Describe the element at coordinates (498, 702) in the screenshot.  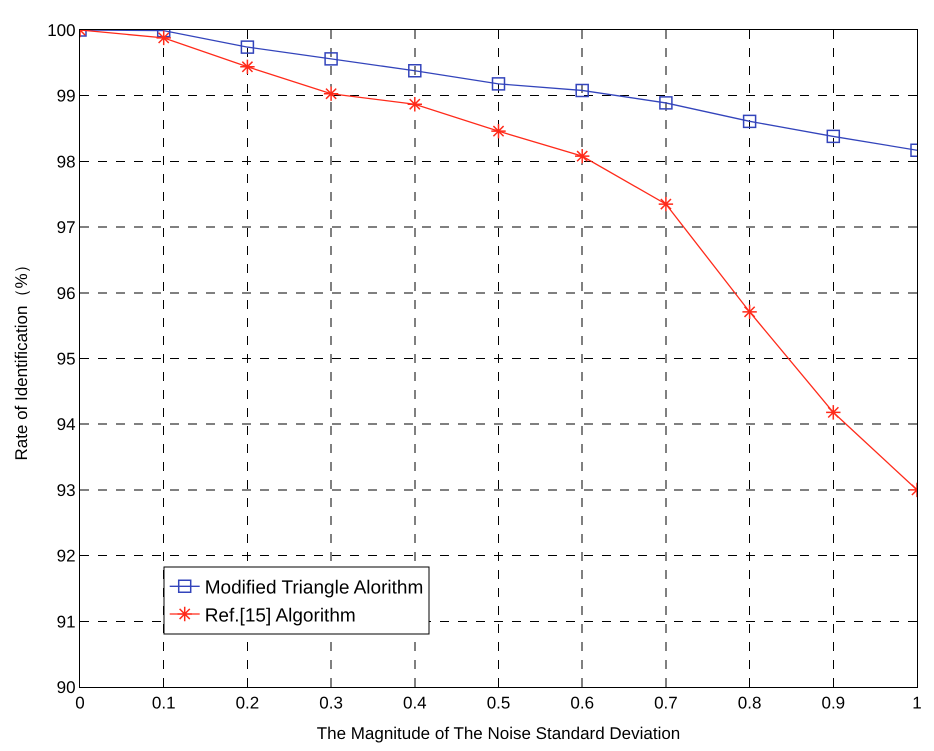
I see `x-tick-label: 0.5` at that location.